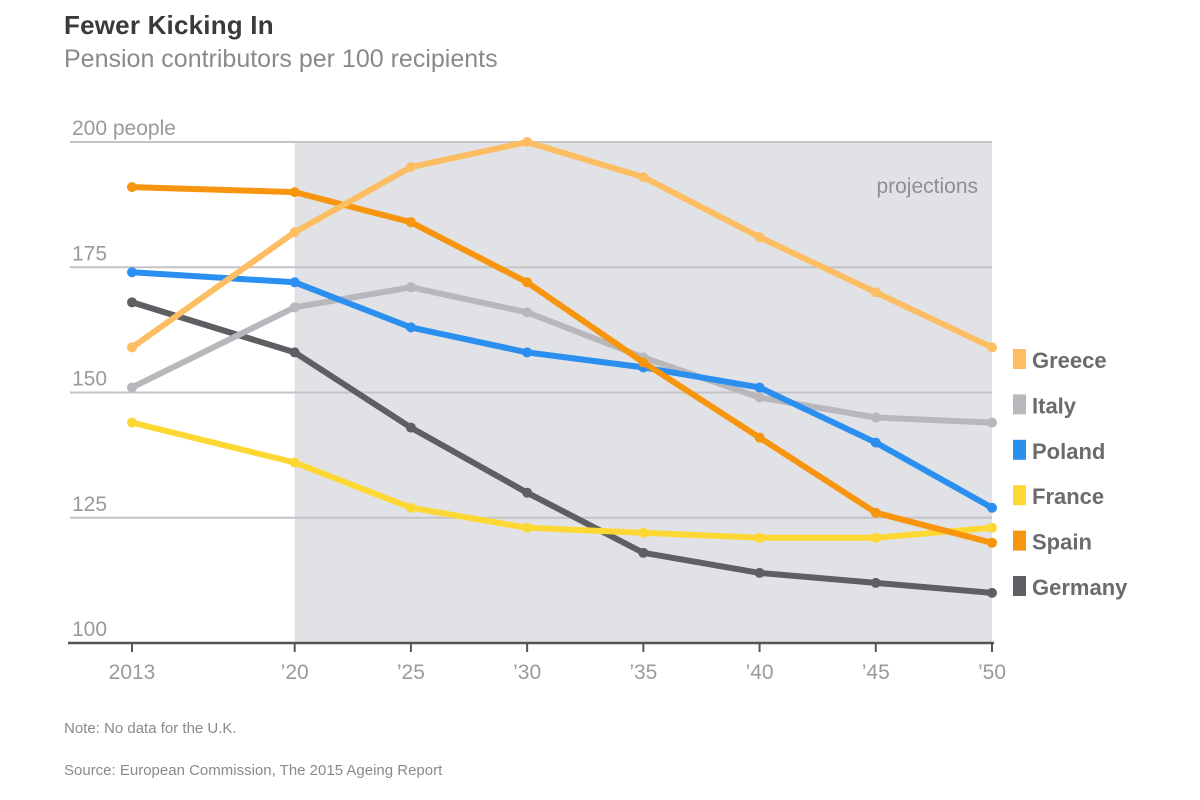 Image resolution: width=1200 pixels, height=800 pixels. What do you see at coordinates (1068, 451) in the screenshot?
I see `legend-label: Poland` at bounding box center [1068, 451].